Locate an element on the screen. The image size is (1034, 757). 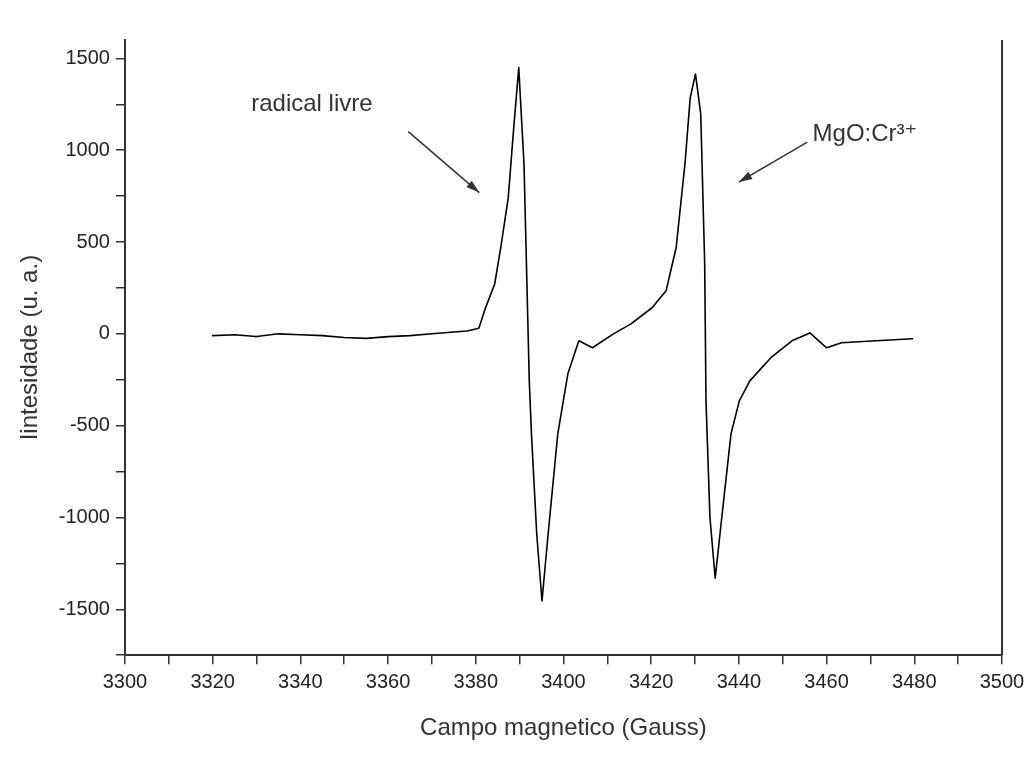
x-tick-label: 3340 is located at coordinates (300, 680).